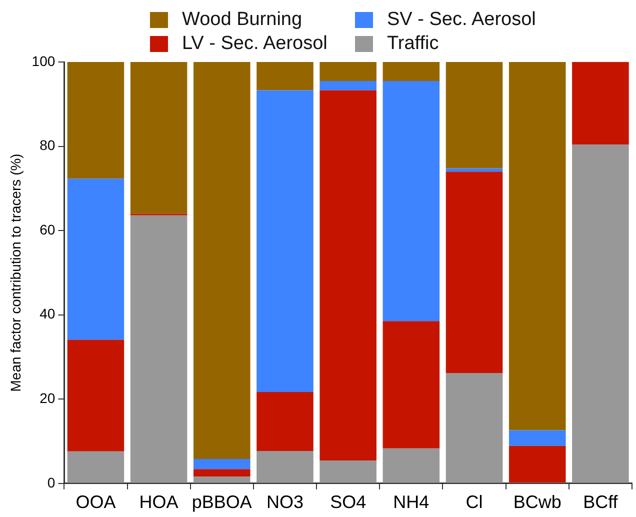 The height and width of the screenshot is (517, 636). Describe the element at coordinates (15, 273) in the screenshot. I see `y-axis-title: Mean factor contribution to tracers (%)` at that location.